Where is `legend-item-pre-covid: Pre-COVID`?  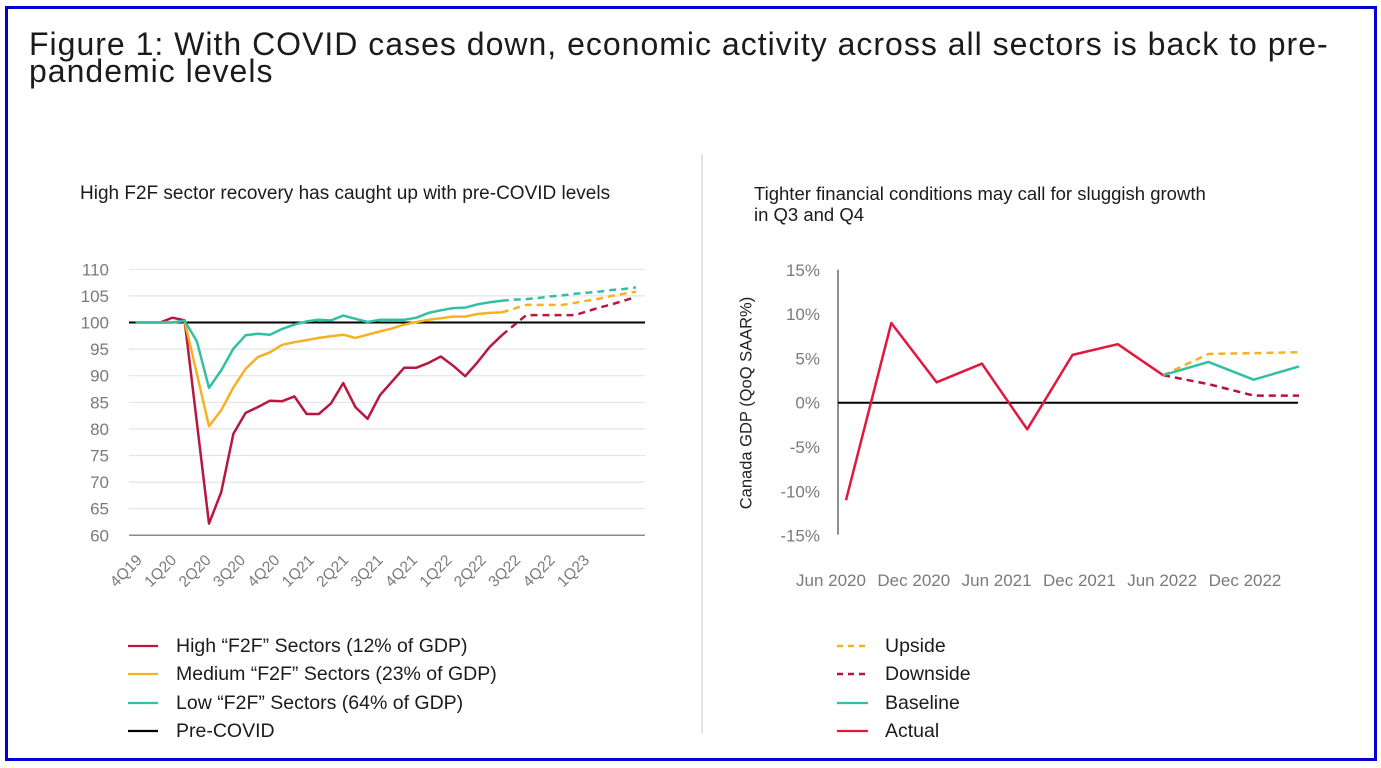 legend-item-pre-covid: Pre-COVID is located at coordinates (201, 731).